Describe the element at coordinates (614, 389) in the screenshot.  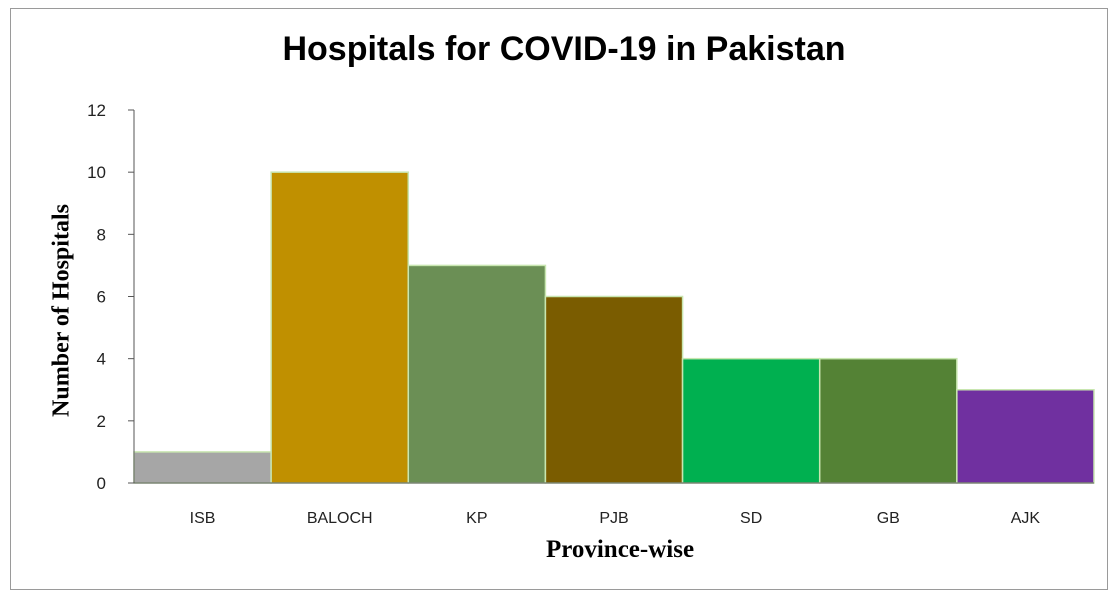
I see `bar-pjb` at that location.